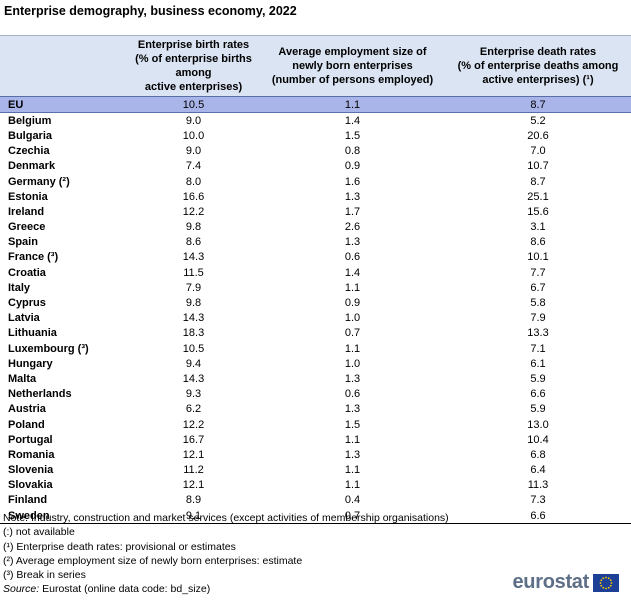  Describe the element at coordinates (538, 272) in the screenshot. I see `table-cell: 7.7` at that location.